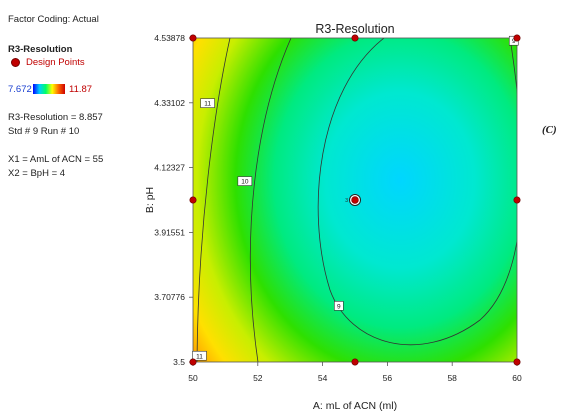 Image resolution: width=562 pixels, height=417 pixels. What do you see at coordinates (388, 378) in the screenshot?
I see `x-tick-label: 56` at bounding box center [388, 378].